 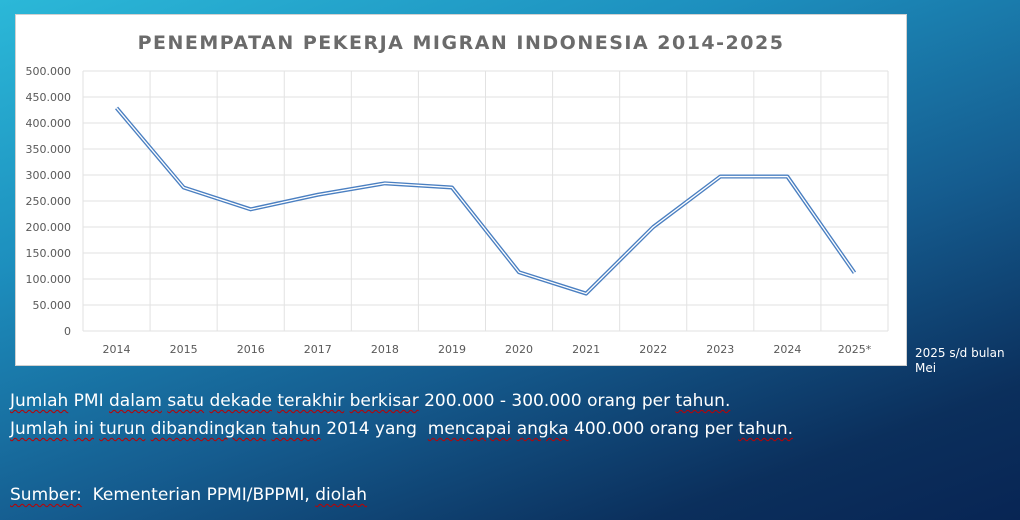 What do you see at coordinates (49, 279) in the screenshot?
I see `y-tick-label: 100.000` at bounding box center [49, 279].